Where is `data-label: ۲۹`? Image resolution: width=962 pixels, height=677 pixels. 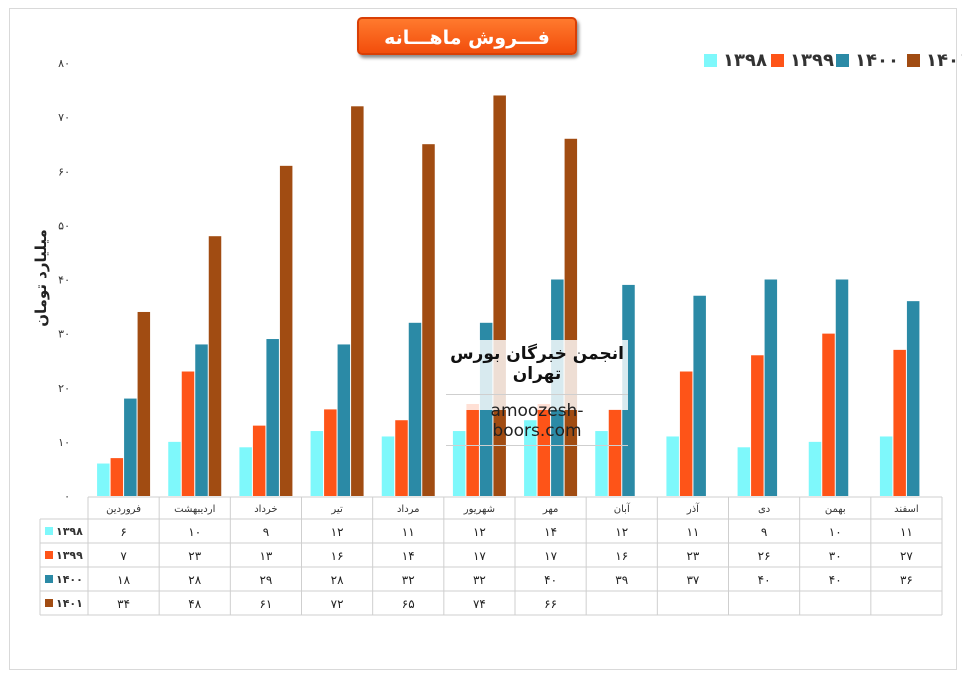
data-label: ۲۹ is located at coordinates (265, 580).